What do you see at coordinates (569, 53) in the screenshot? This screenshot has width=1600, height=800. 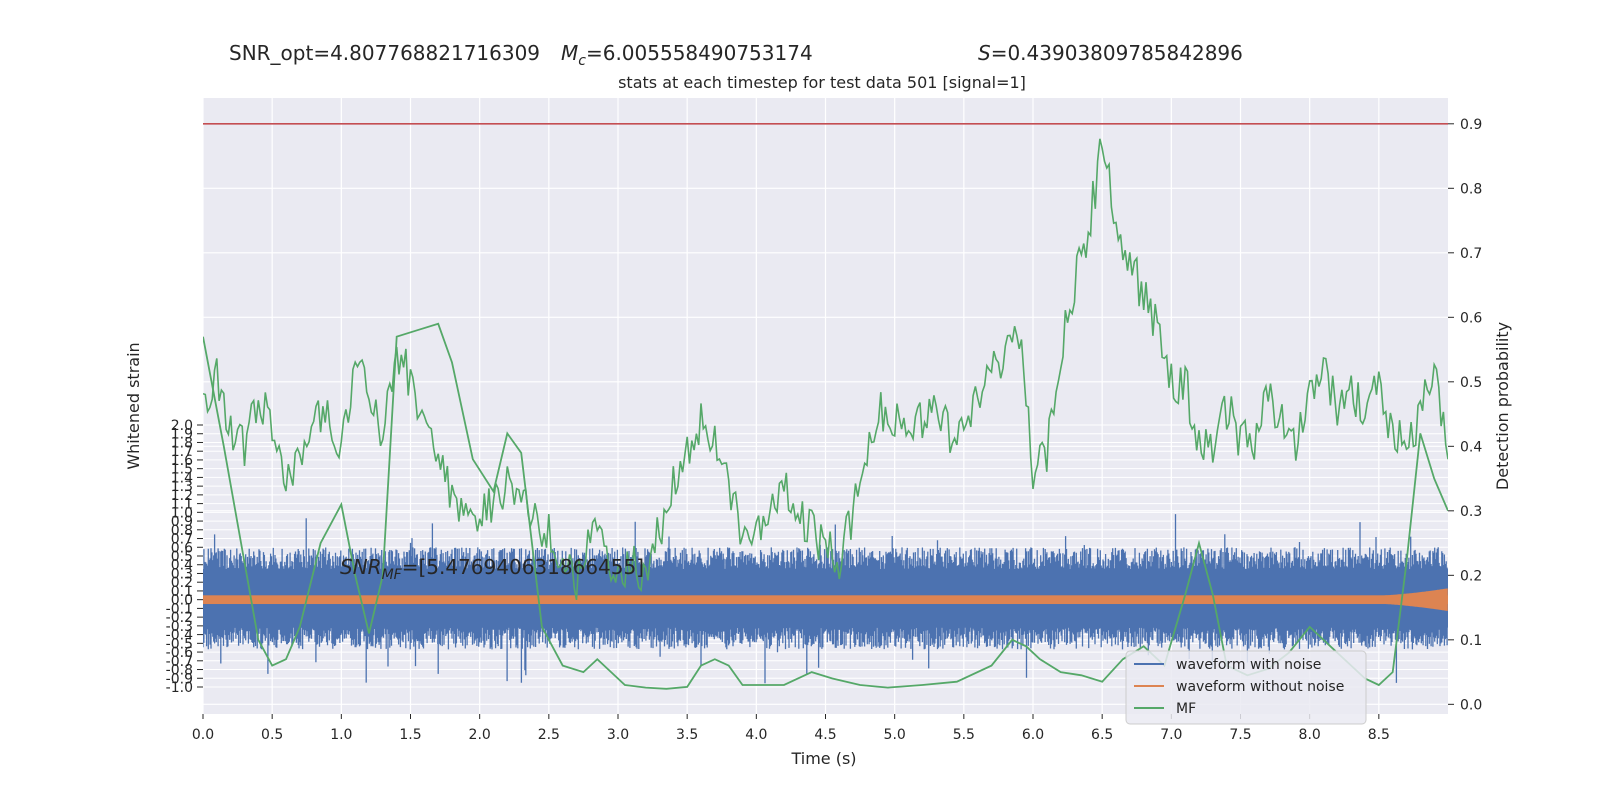 I see `chirp-mass-symbol: M` at bounding box center [569, 53].